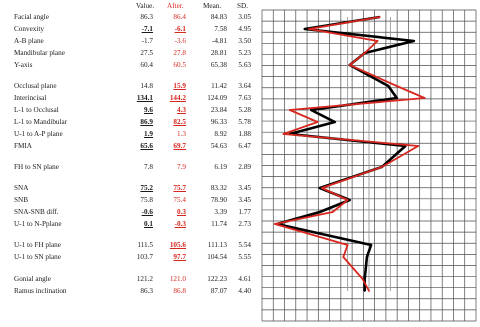 Image resolution: width=480 pixels, height=327 pixels. Describe the element at coordinates (147, 212) in the screenshot. I see `row-value: -0.6` at that location.